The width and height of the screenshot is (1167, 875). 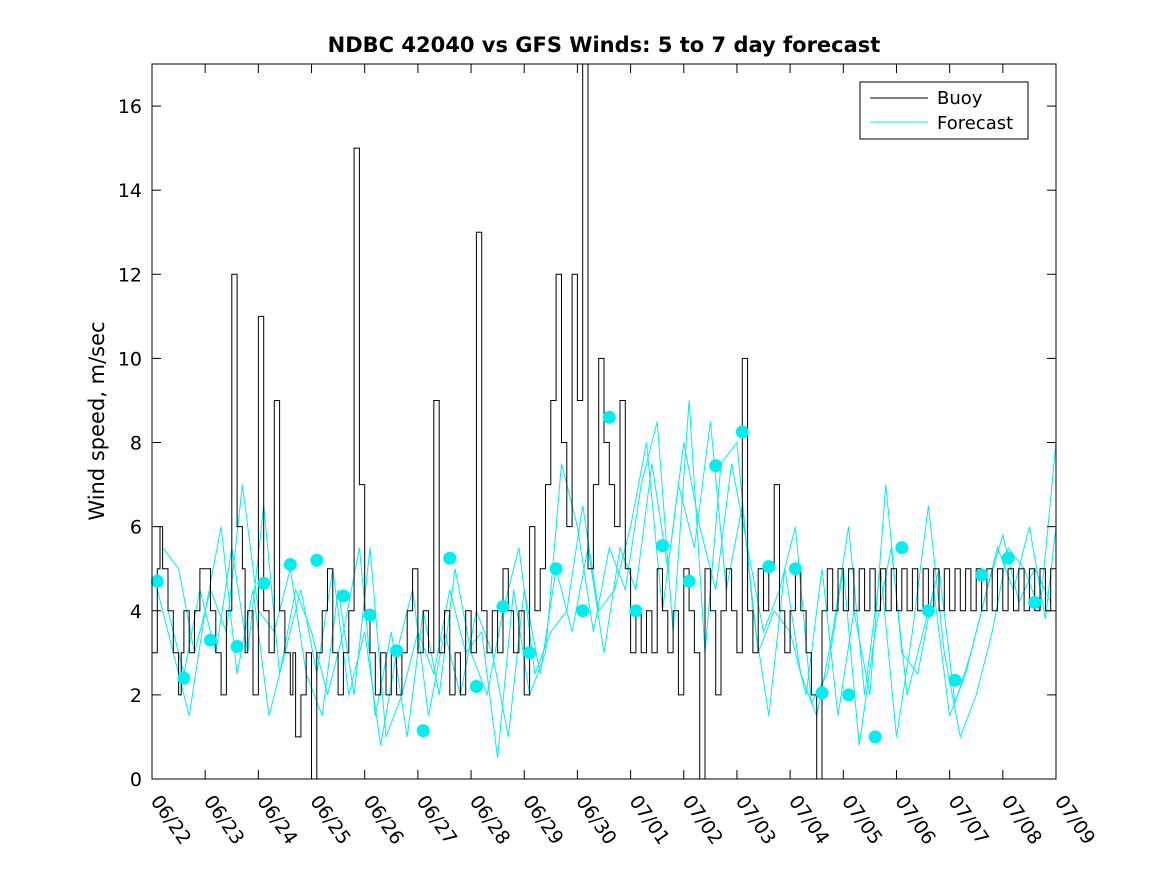 I want to click on y-axis-label: Wind speed, m/sec, so click(x=97, y=420).